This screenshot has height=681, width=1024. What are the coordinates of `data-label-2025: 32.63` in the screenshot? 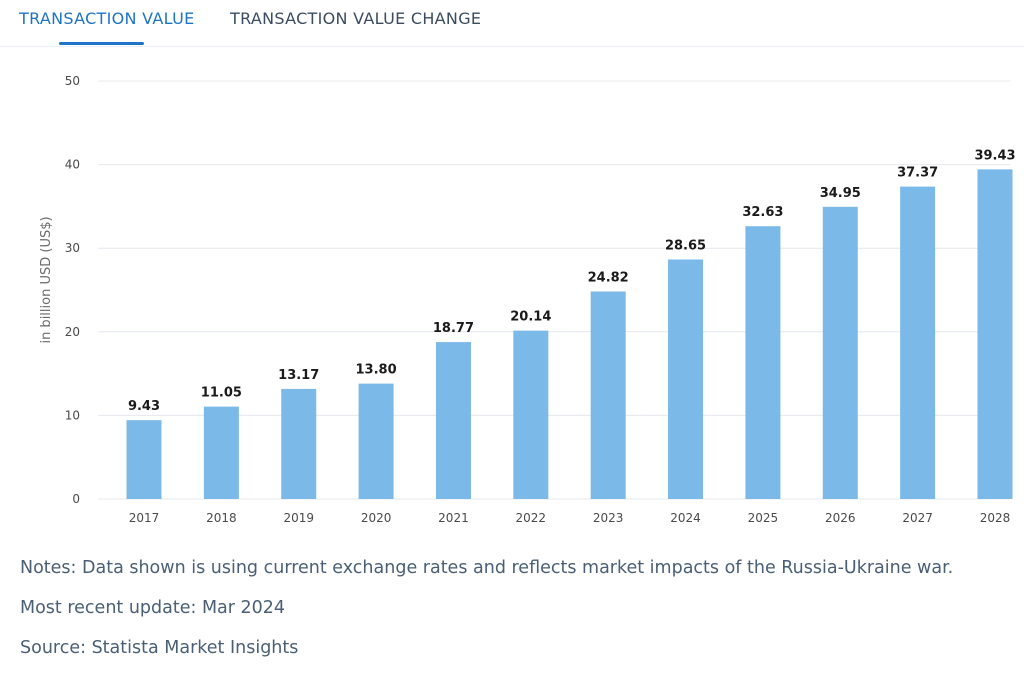 It's located at (762, 212).